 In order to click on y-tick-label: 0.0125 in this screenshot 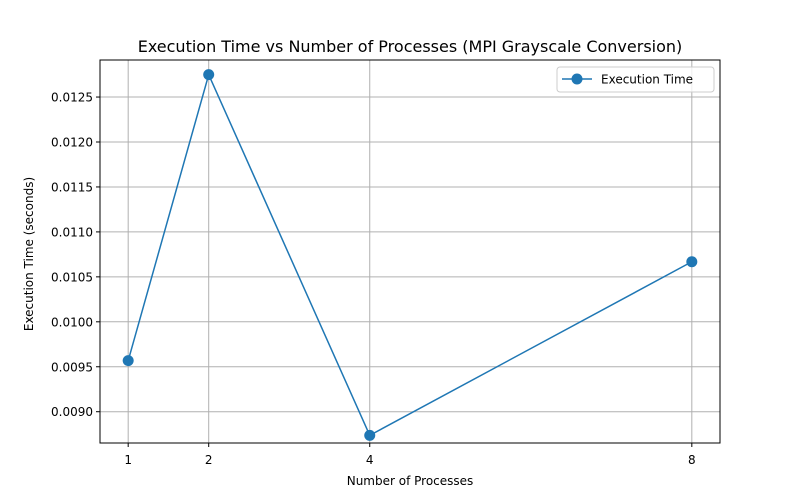, I will do `click(72, 98)`.